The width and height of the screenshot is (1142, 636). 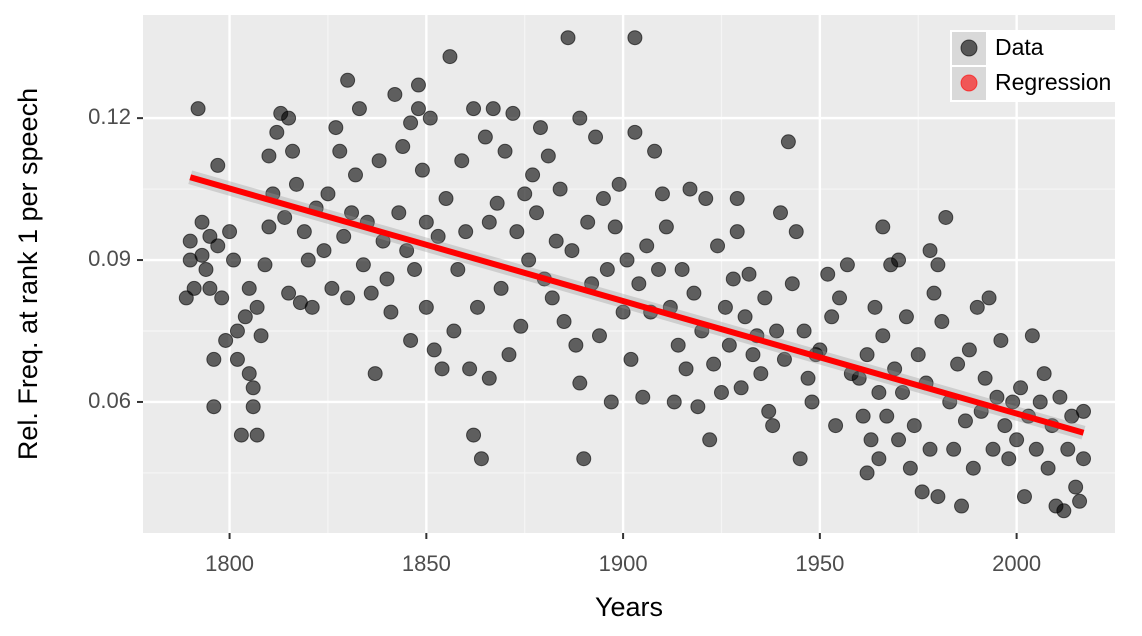 I want to click on legend: Data Regression, so click(x=1038, y=66).